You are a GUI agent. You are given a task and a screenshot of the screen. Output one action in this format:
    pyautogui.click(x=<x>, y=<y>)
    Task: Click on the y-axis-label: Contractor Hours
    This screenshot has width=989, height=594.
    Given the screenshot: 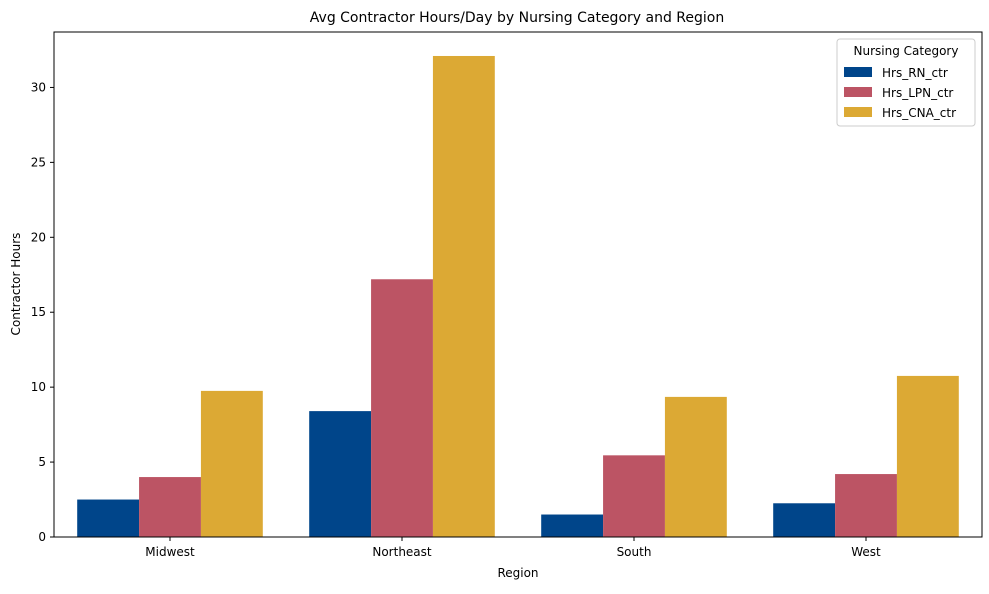 What is the action you would take?
    pyautogui.click(x=16, y=284)
    